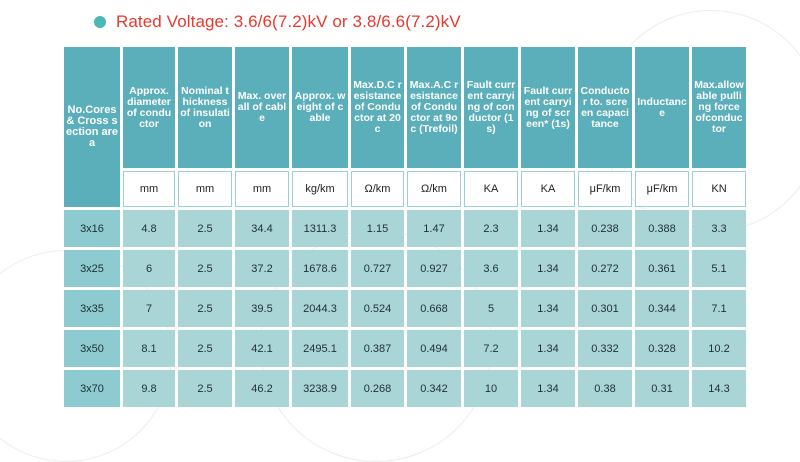  I want to click on table-cell: 0.727, so click(377, 268).